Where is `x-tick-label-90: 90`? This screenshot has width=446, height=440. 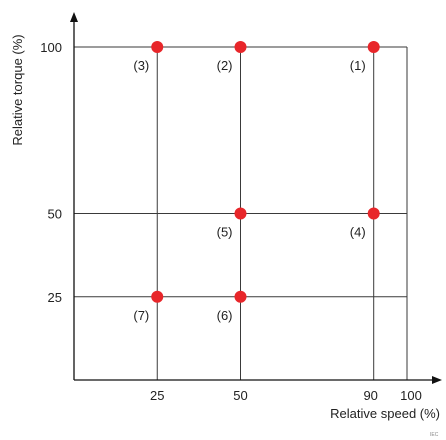 x-tick-label-90: 90 is located at coordinates (370, 395).